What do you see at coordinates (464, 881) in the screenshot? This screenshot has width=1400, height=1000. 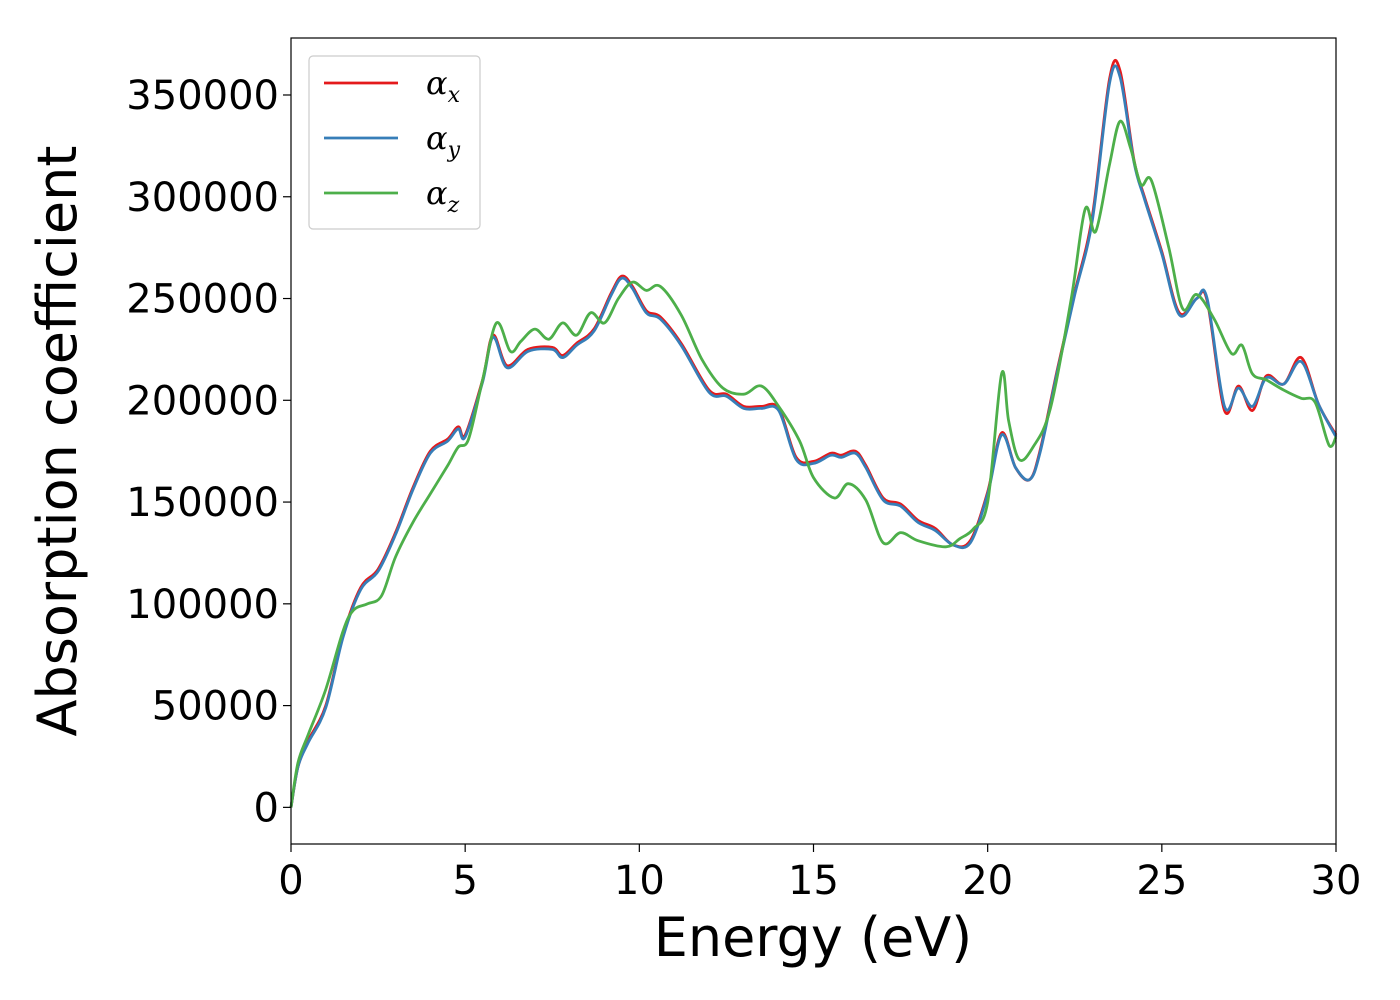 I see `x-tick-label: 5` at bounding box center [464, 881].